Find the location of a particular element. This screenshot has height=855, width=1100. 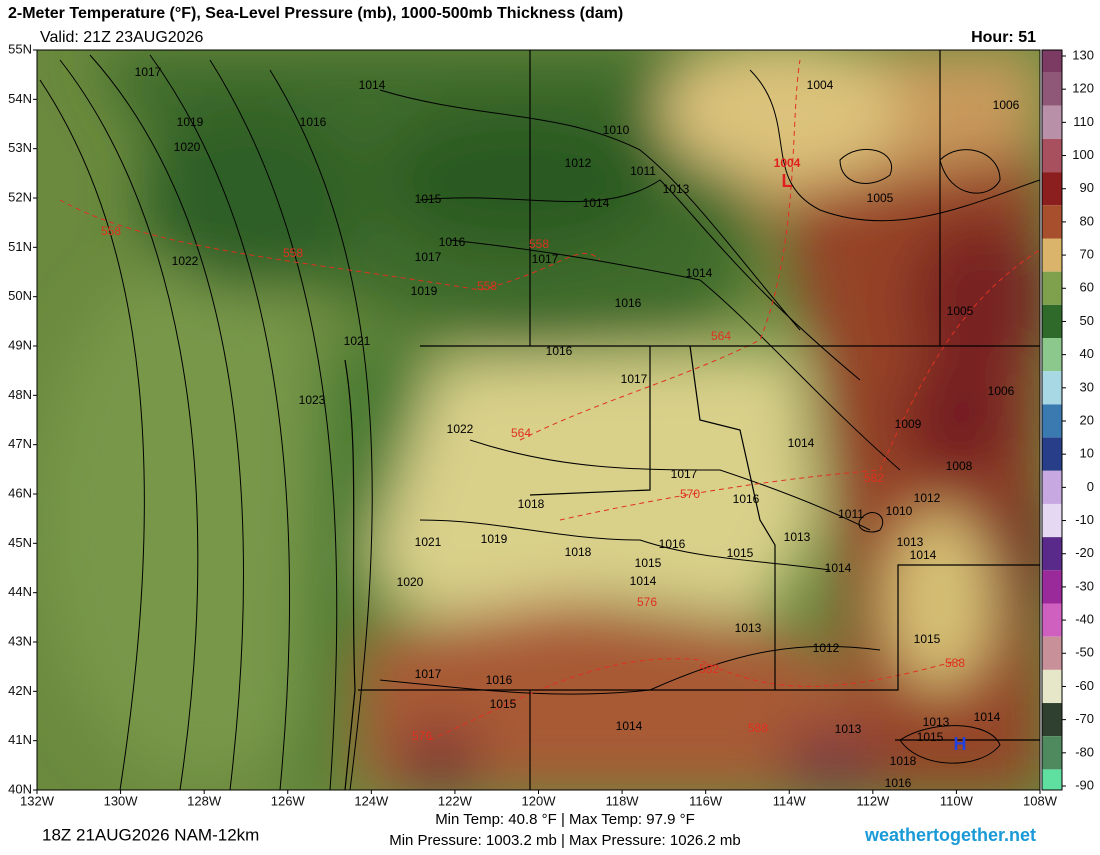

low-pressure-marker: L is located at coordinates (787, 181).